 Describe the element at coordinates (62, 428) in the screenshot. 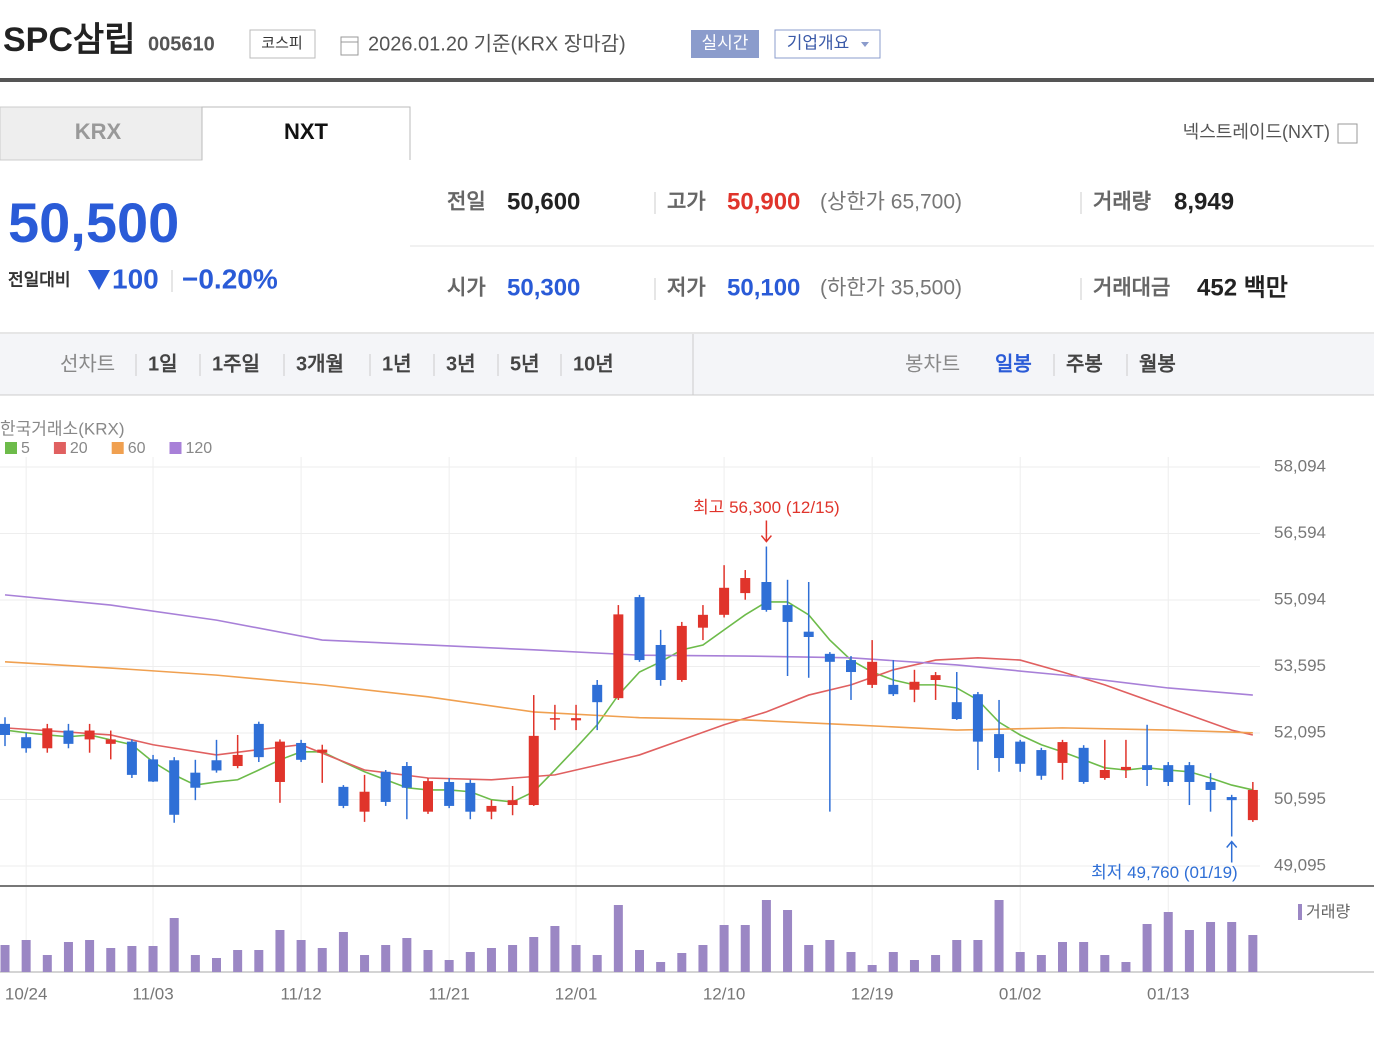

I see `chart-source: 한국거래소(KRX)` at that location.